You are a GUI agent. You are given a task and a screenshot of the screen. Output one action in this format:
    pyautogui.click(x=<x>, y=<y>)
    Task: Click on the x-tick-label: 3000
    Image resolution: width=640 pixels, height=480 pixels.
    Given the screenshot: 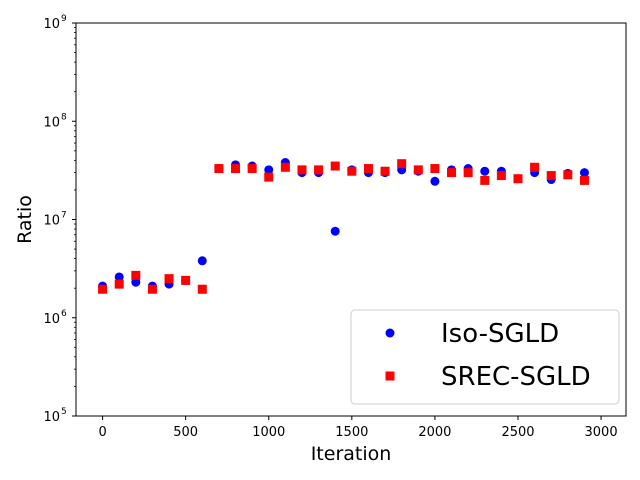 What is the action you would take?
    pyautogui.click(x=601, y=432)
    